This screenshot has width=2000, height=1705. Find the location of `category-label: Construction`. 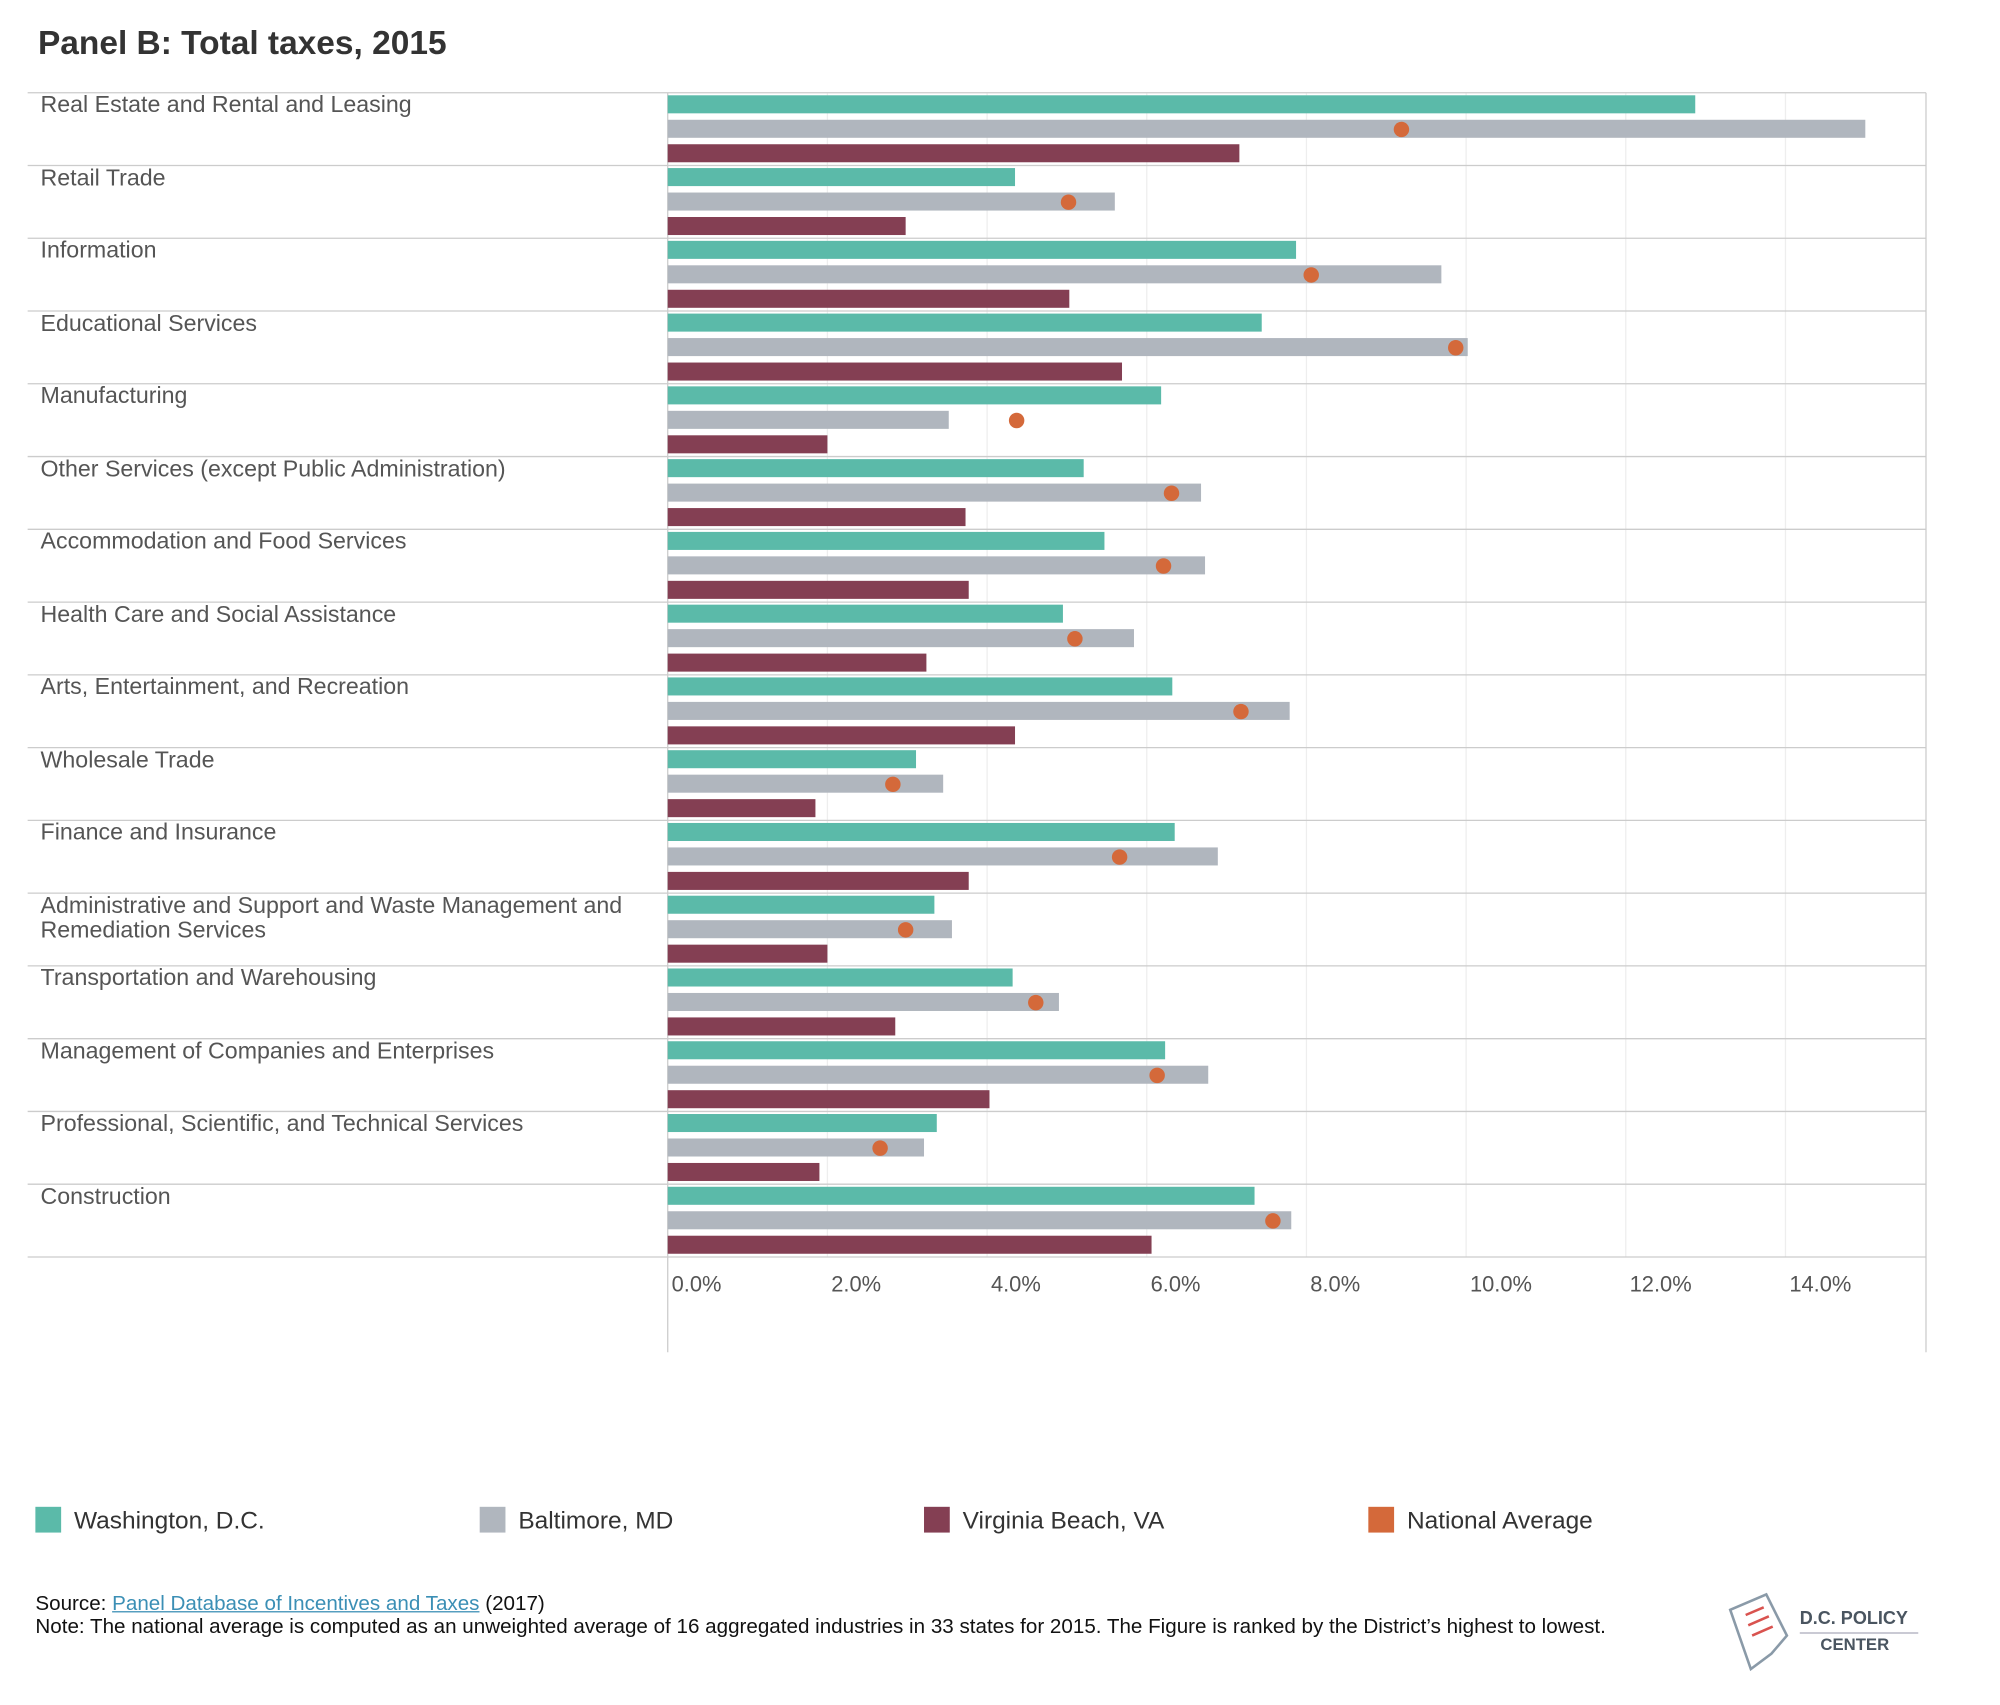

category-label: Construction is located at coordinates (105, 1196).